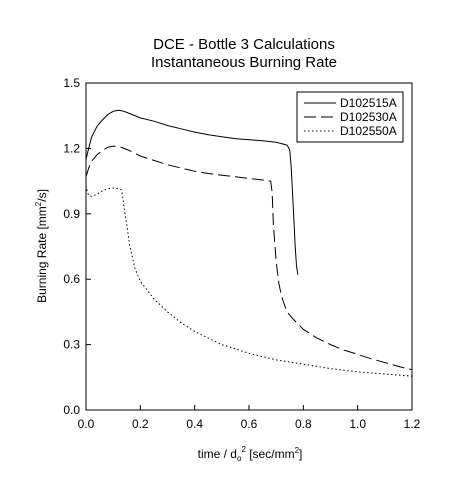 This screenshot has width=464, height=498. What do you see at coordinates (71, 410) in the screenshot?
I see `y-tick-label: 0.0` at bounding box center [71, 410].